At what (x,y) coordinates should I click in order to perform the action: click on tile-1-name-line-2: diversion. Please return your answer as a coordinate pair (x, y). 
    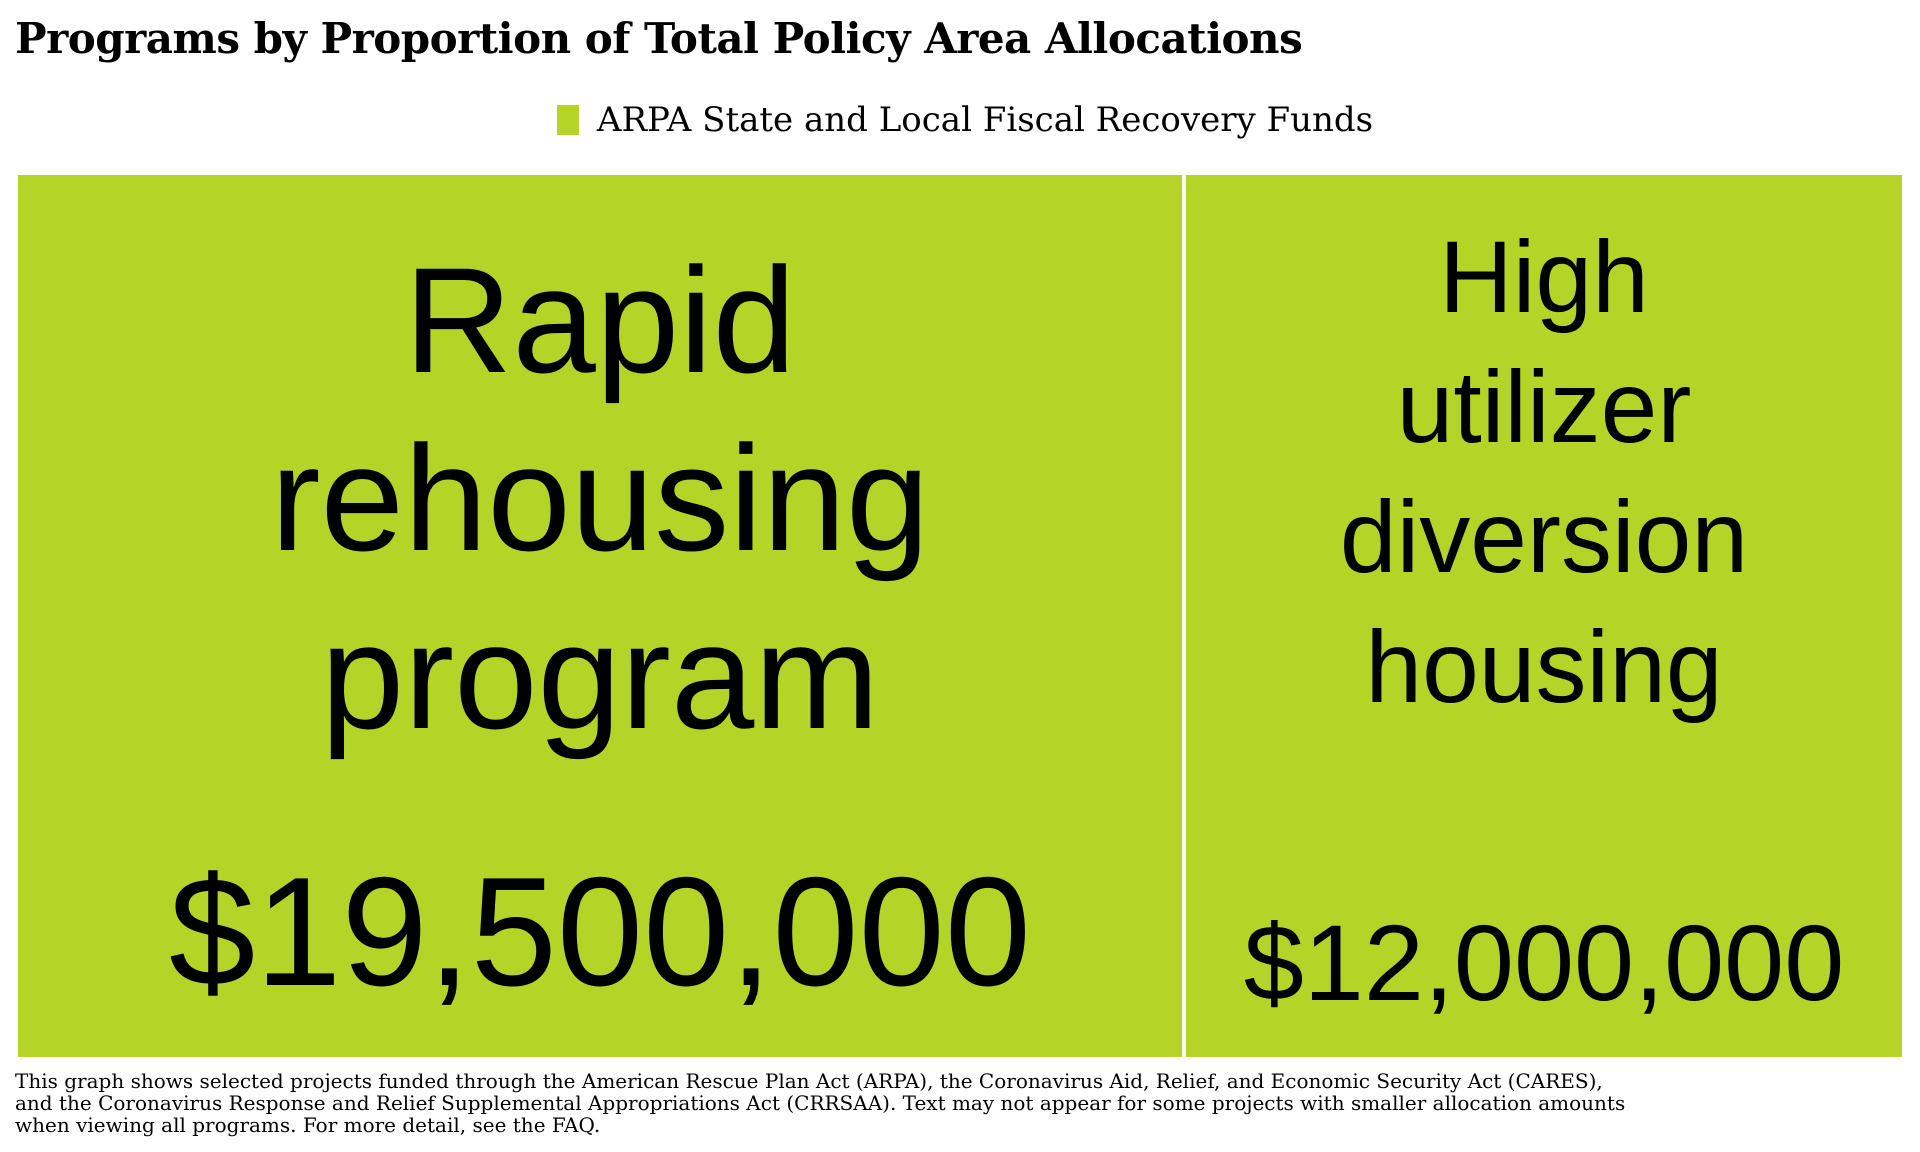
    Looking at the image, I should click on (1544, 537).